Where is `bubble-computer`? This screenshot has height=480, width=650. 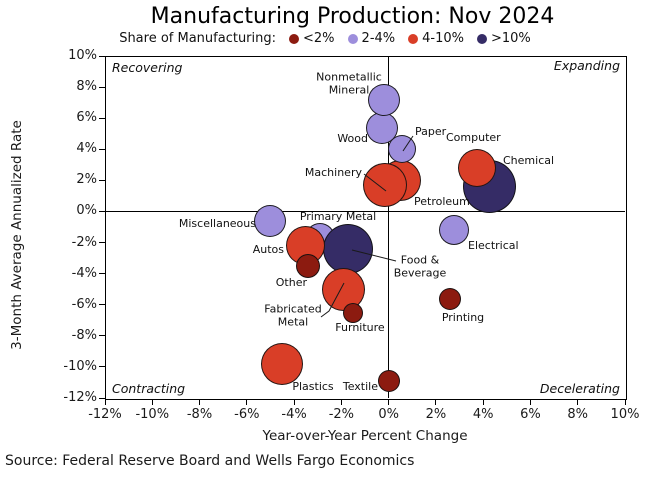 bubble-computer is located at coordinates (477, 167).